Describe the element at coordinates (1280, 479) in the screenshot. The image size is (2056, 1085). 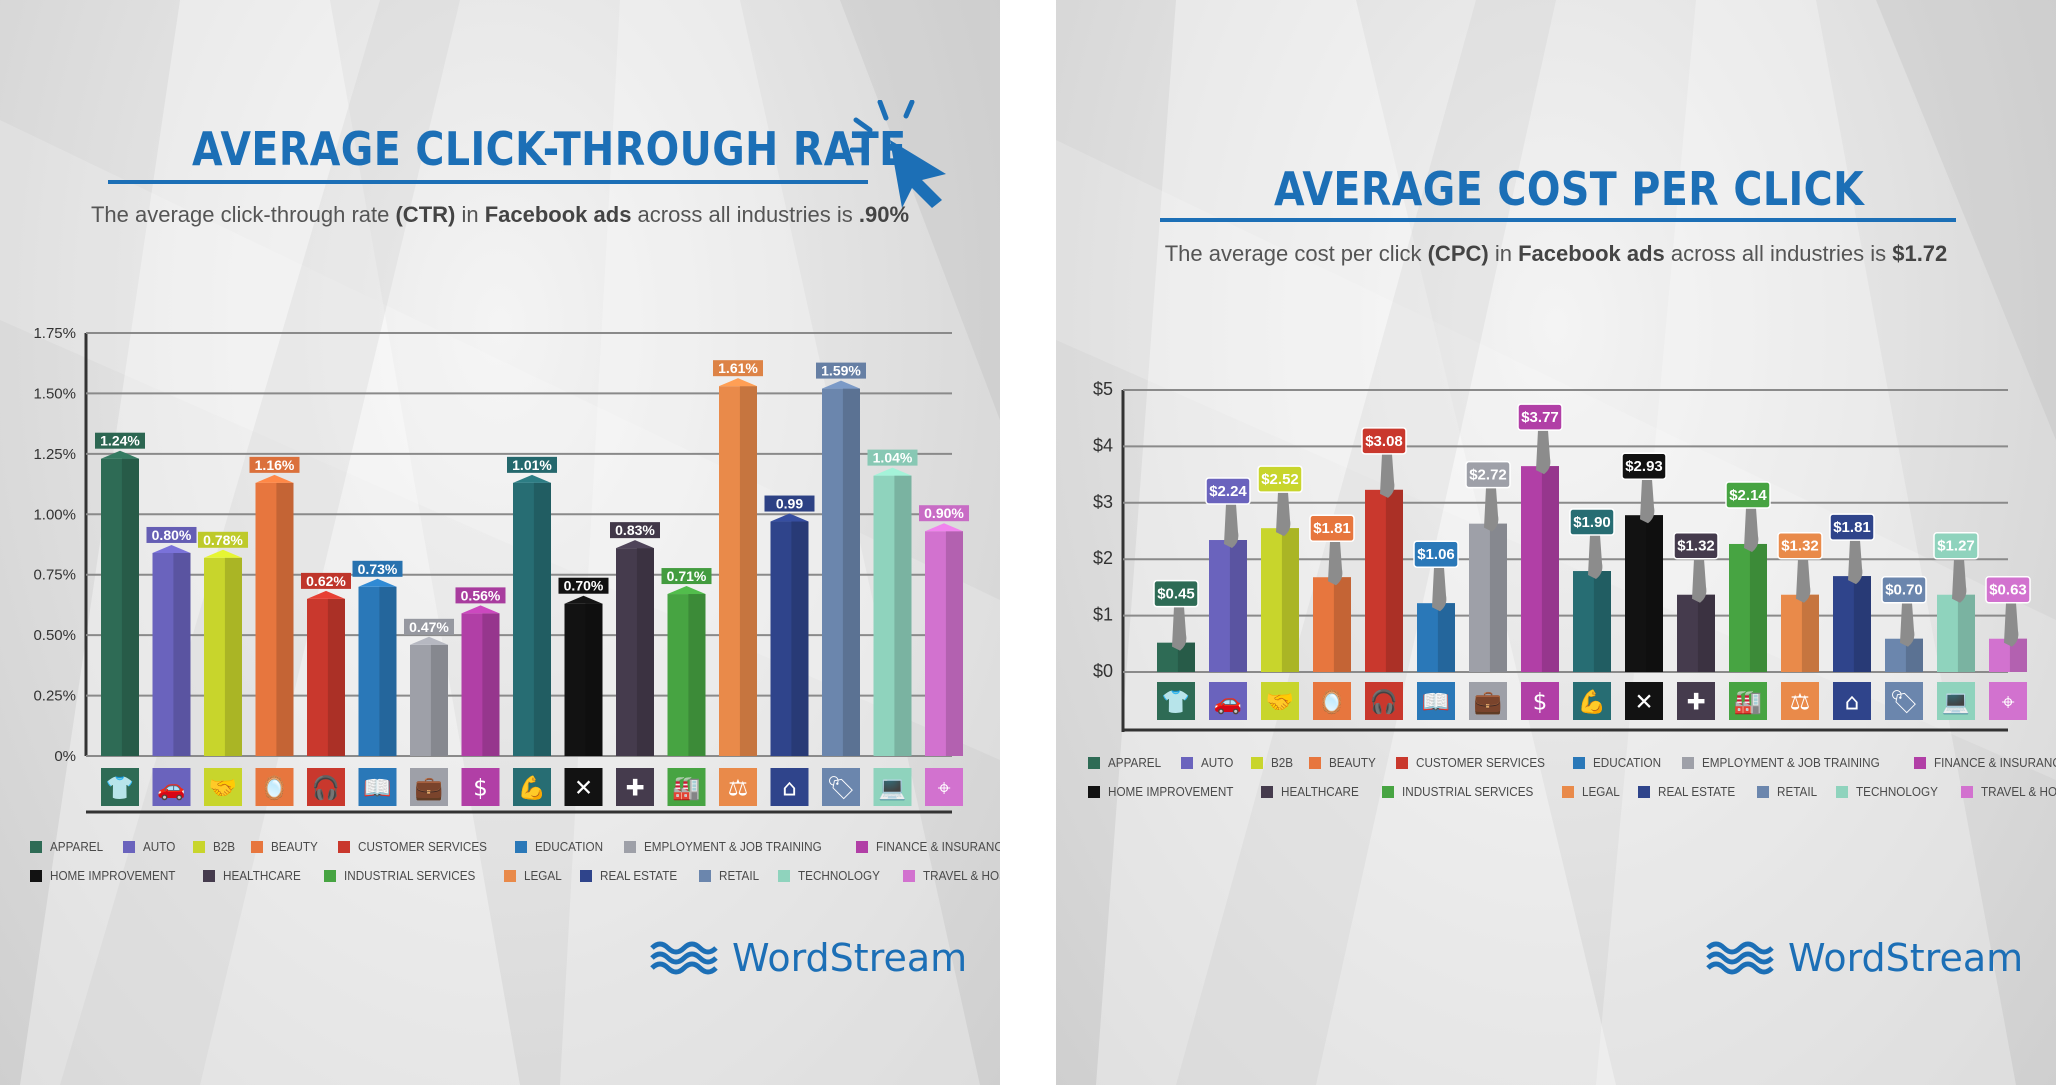
I see `cpc-data-label-b2b: $2.52` at that location.